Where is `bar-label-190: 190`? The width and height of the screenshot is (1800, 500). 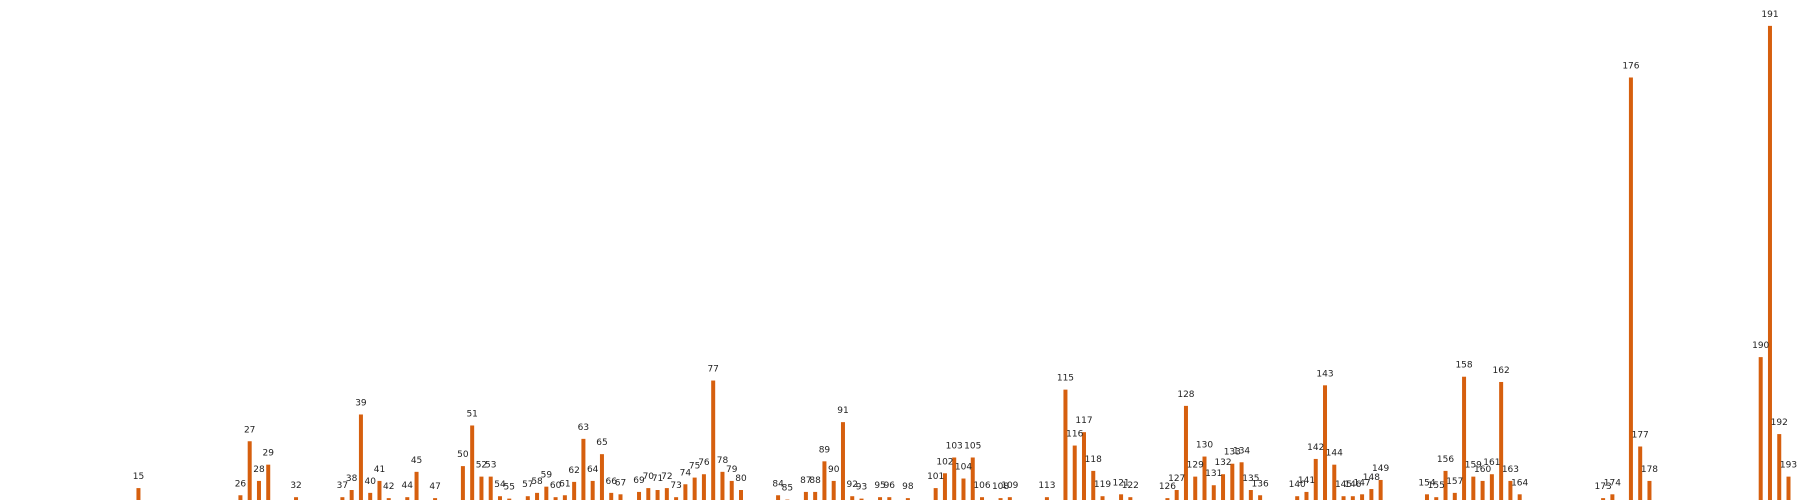 bar-label-190: 190 is located at coordinates (1760, 346).